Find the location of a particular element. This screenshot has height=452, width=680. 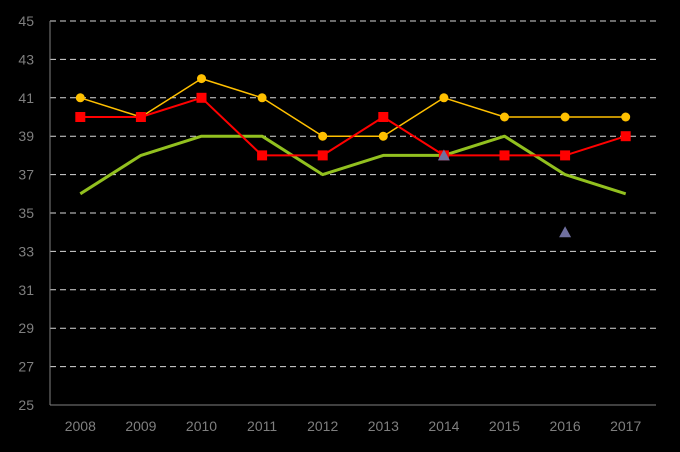

y-tick-labels: 25 27 29 31 33 35 37 39 41 43 45 is located at coordinates (26, 213).